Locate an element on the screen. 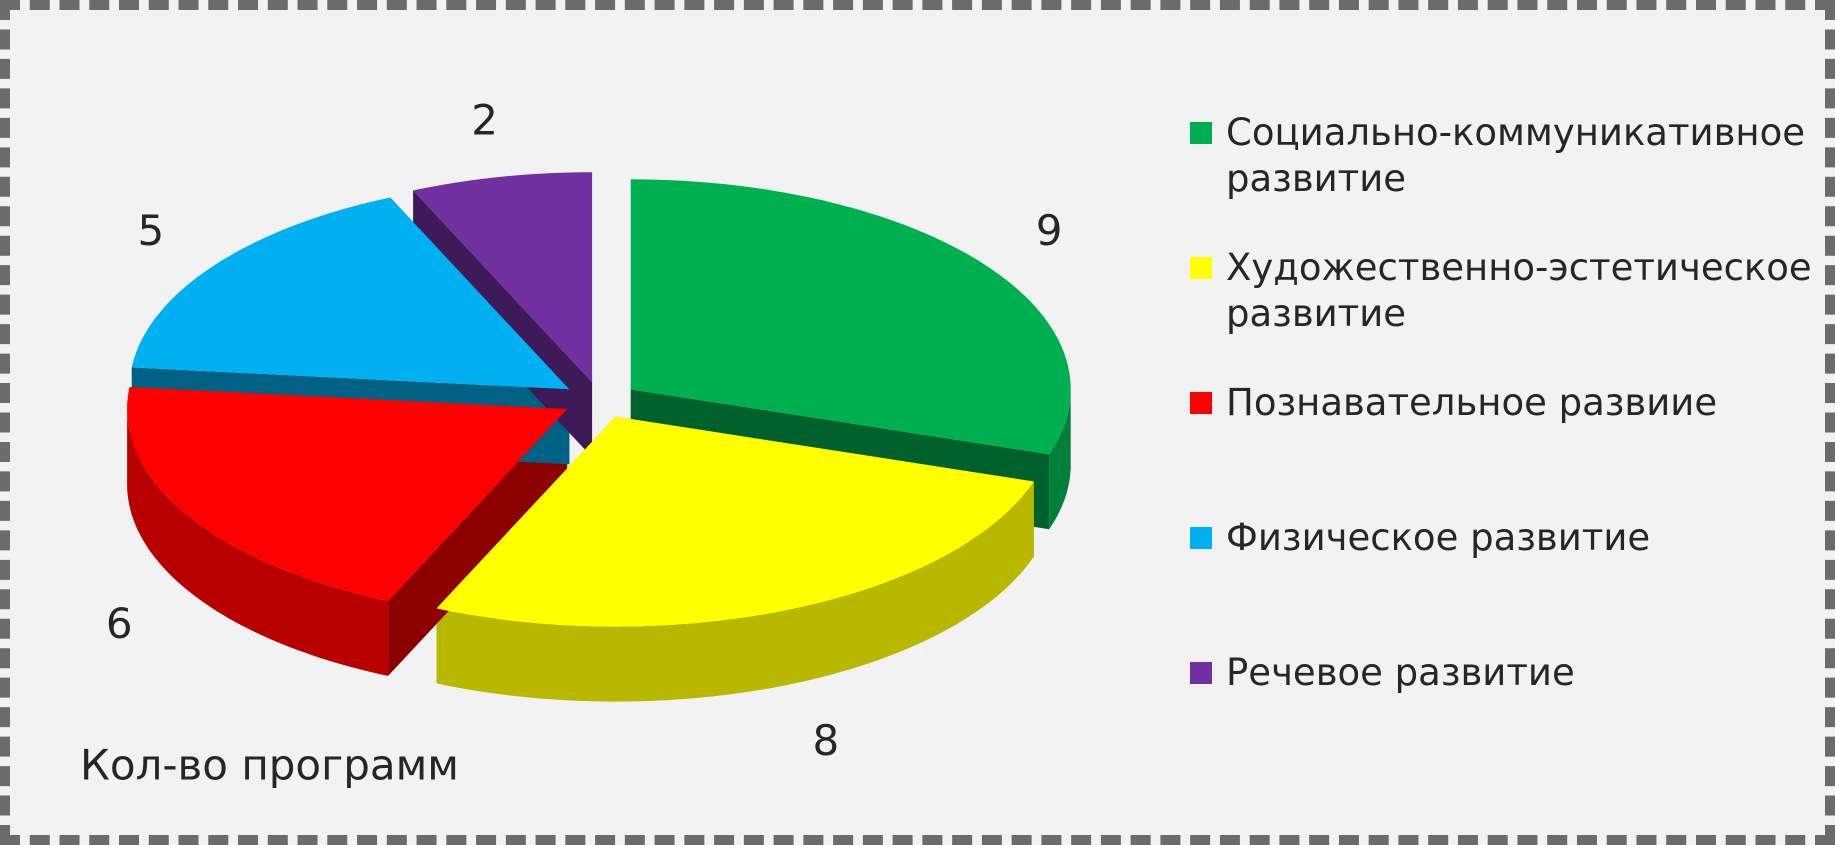 This screenshot has height=845, width=1835. data-label: 8 is located at coordinates (825, 740).